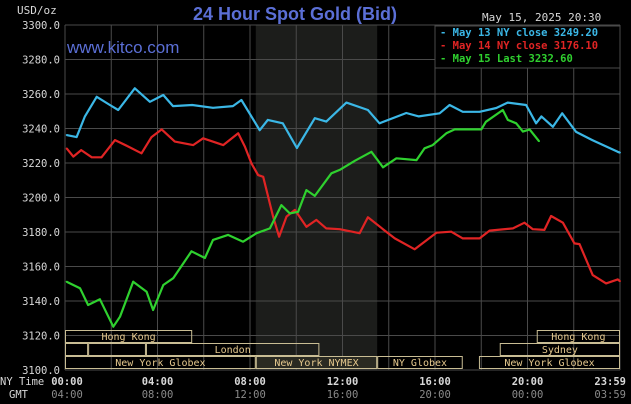 The image size is (631, 404). I want to click on session-label: London, so click(233, 350).